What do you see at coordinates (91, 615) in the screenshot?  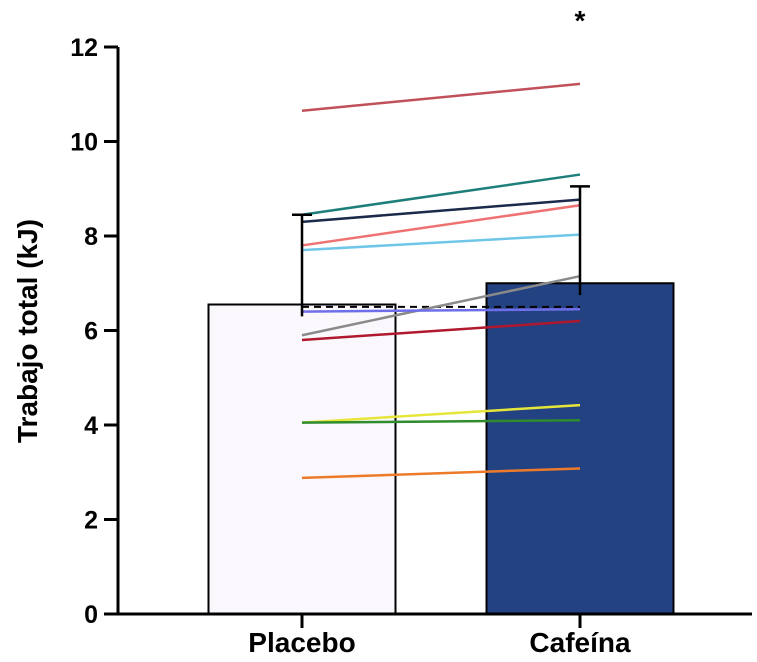 I see `y-tick-label: 0` at bounding box center [91, 615].